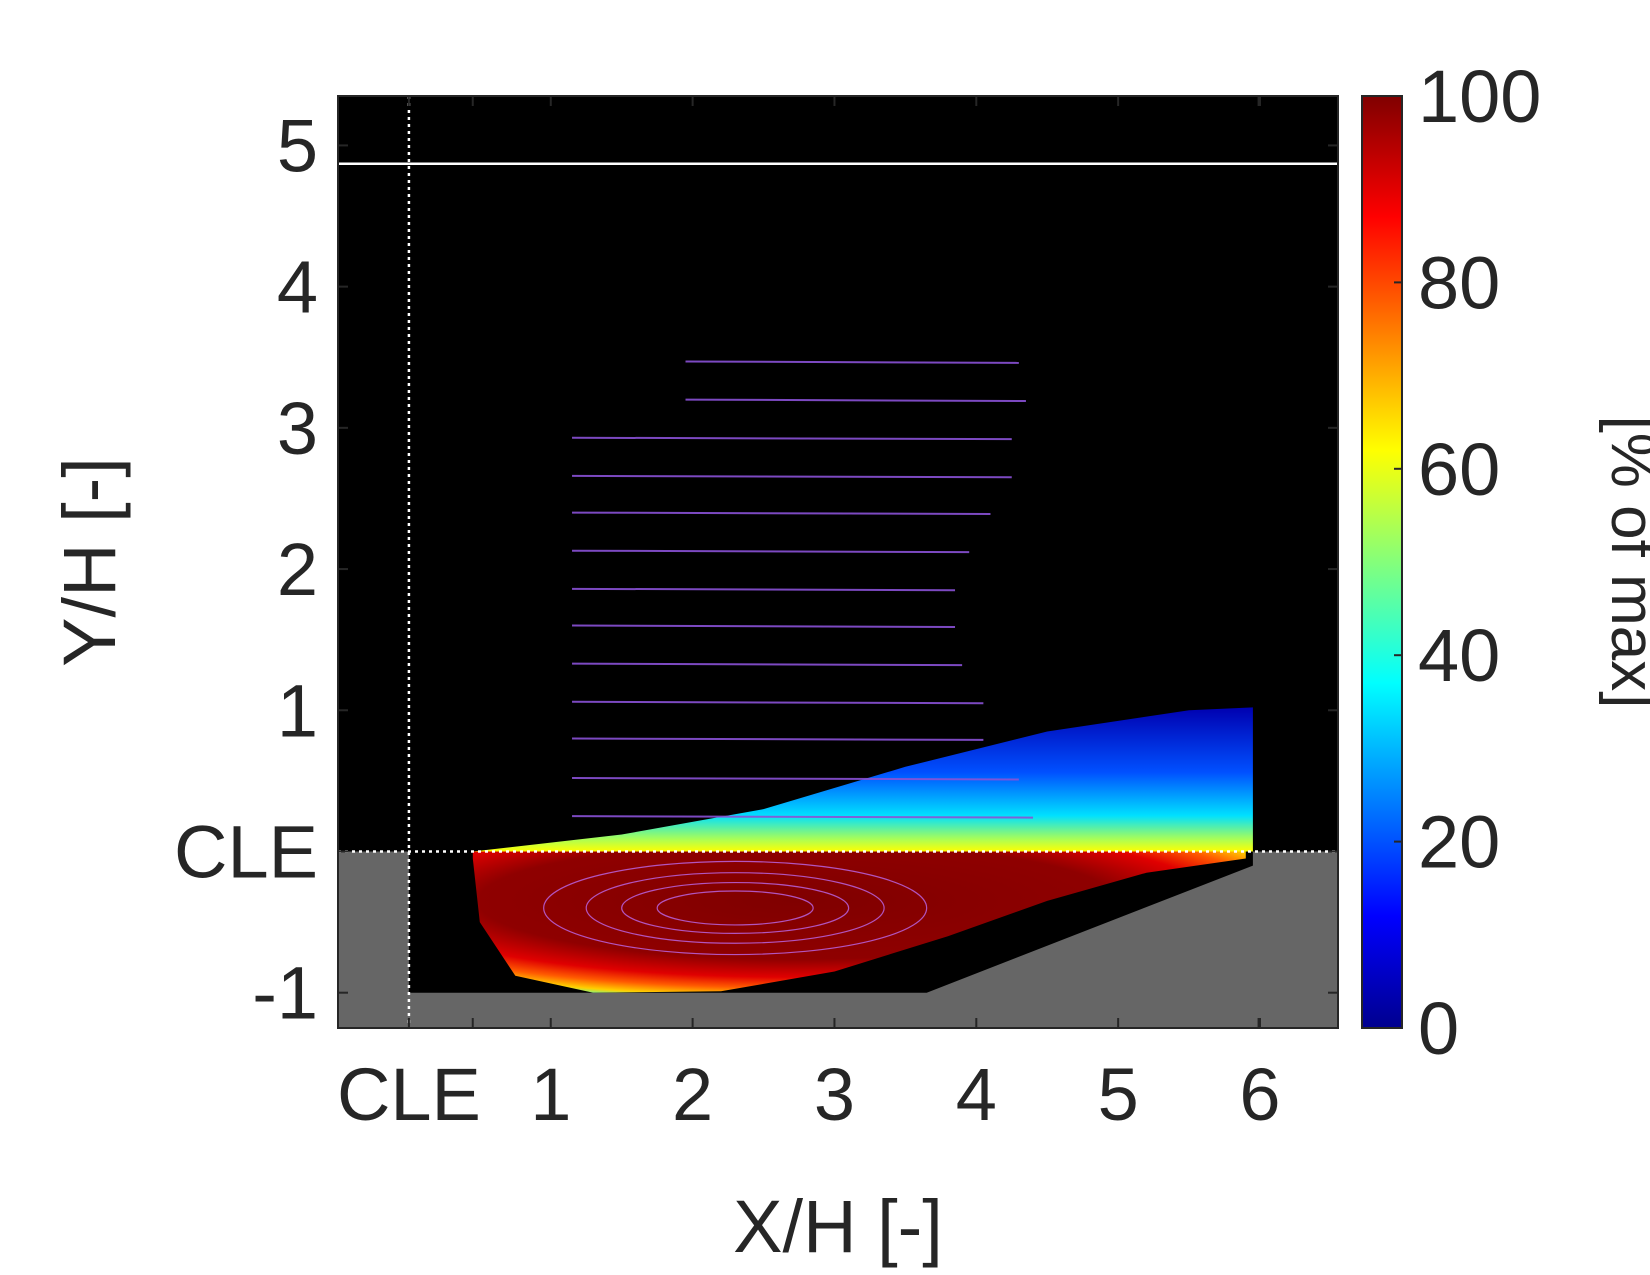 Image resolution: width=1650 pixels, height=1275 pixels. Describe the element at coordinates (89, 562) in the screenshot. I see `y-axis-label: Y/H [-]` at that location.